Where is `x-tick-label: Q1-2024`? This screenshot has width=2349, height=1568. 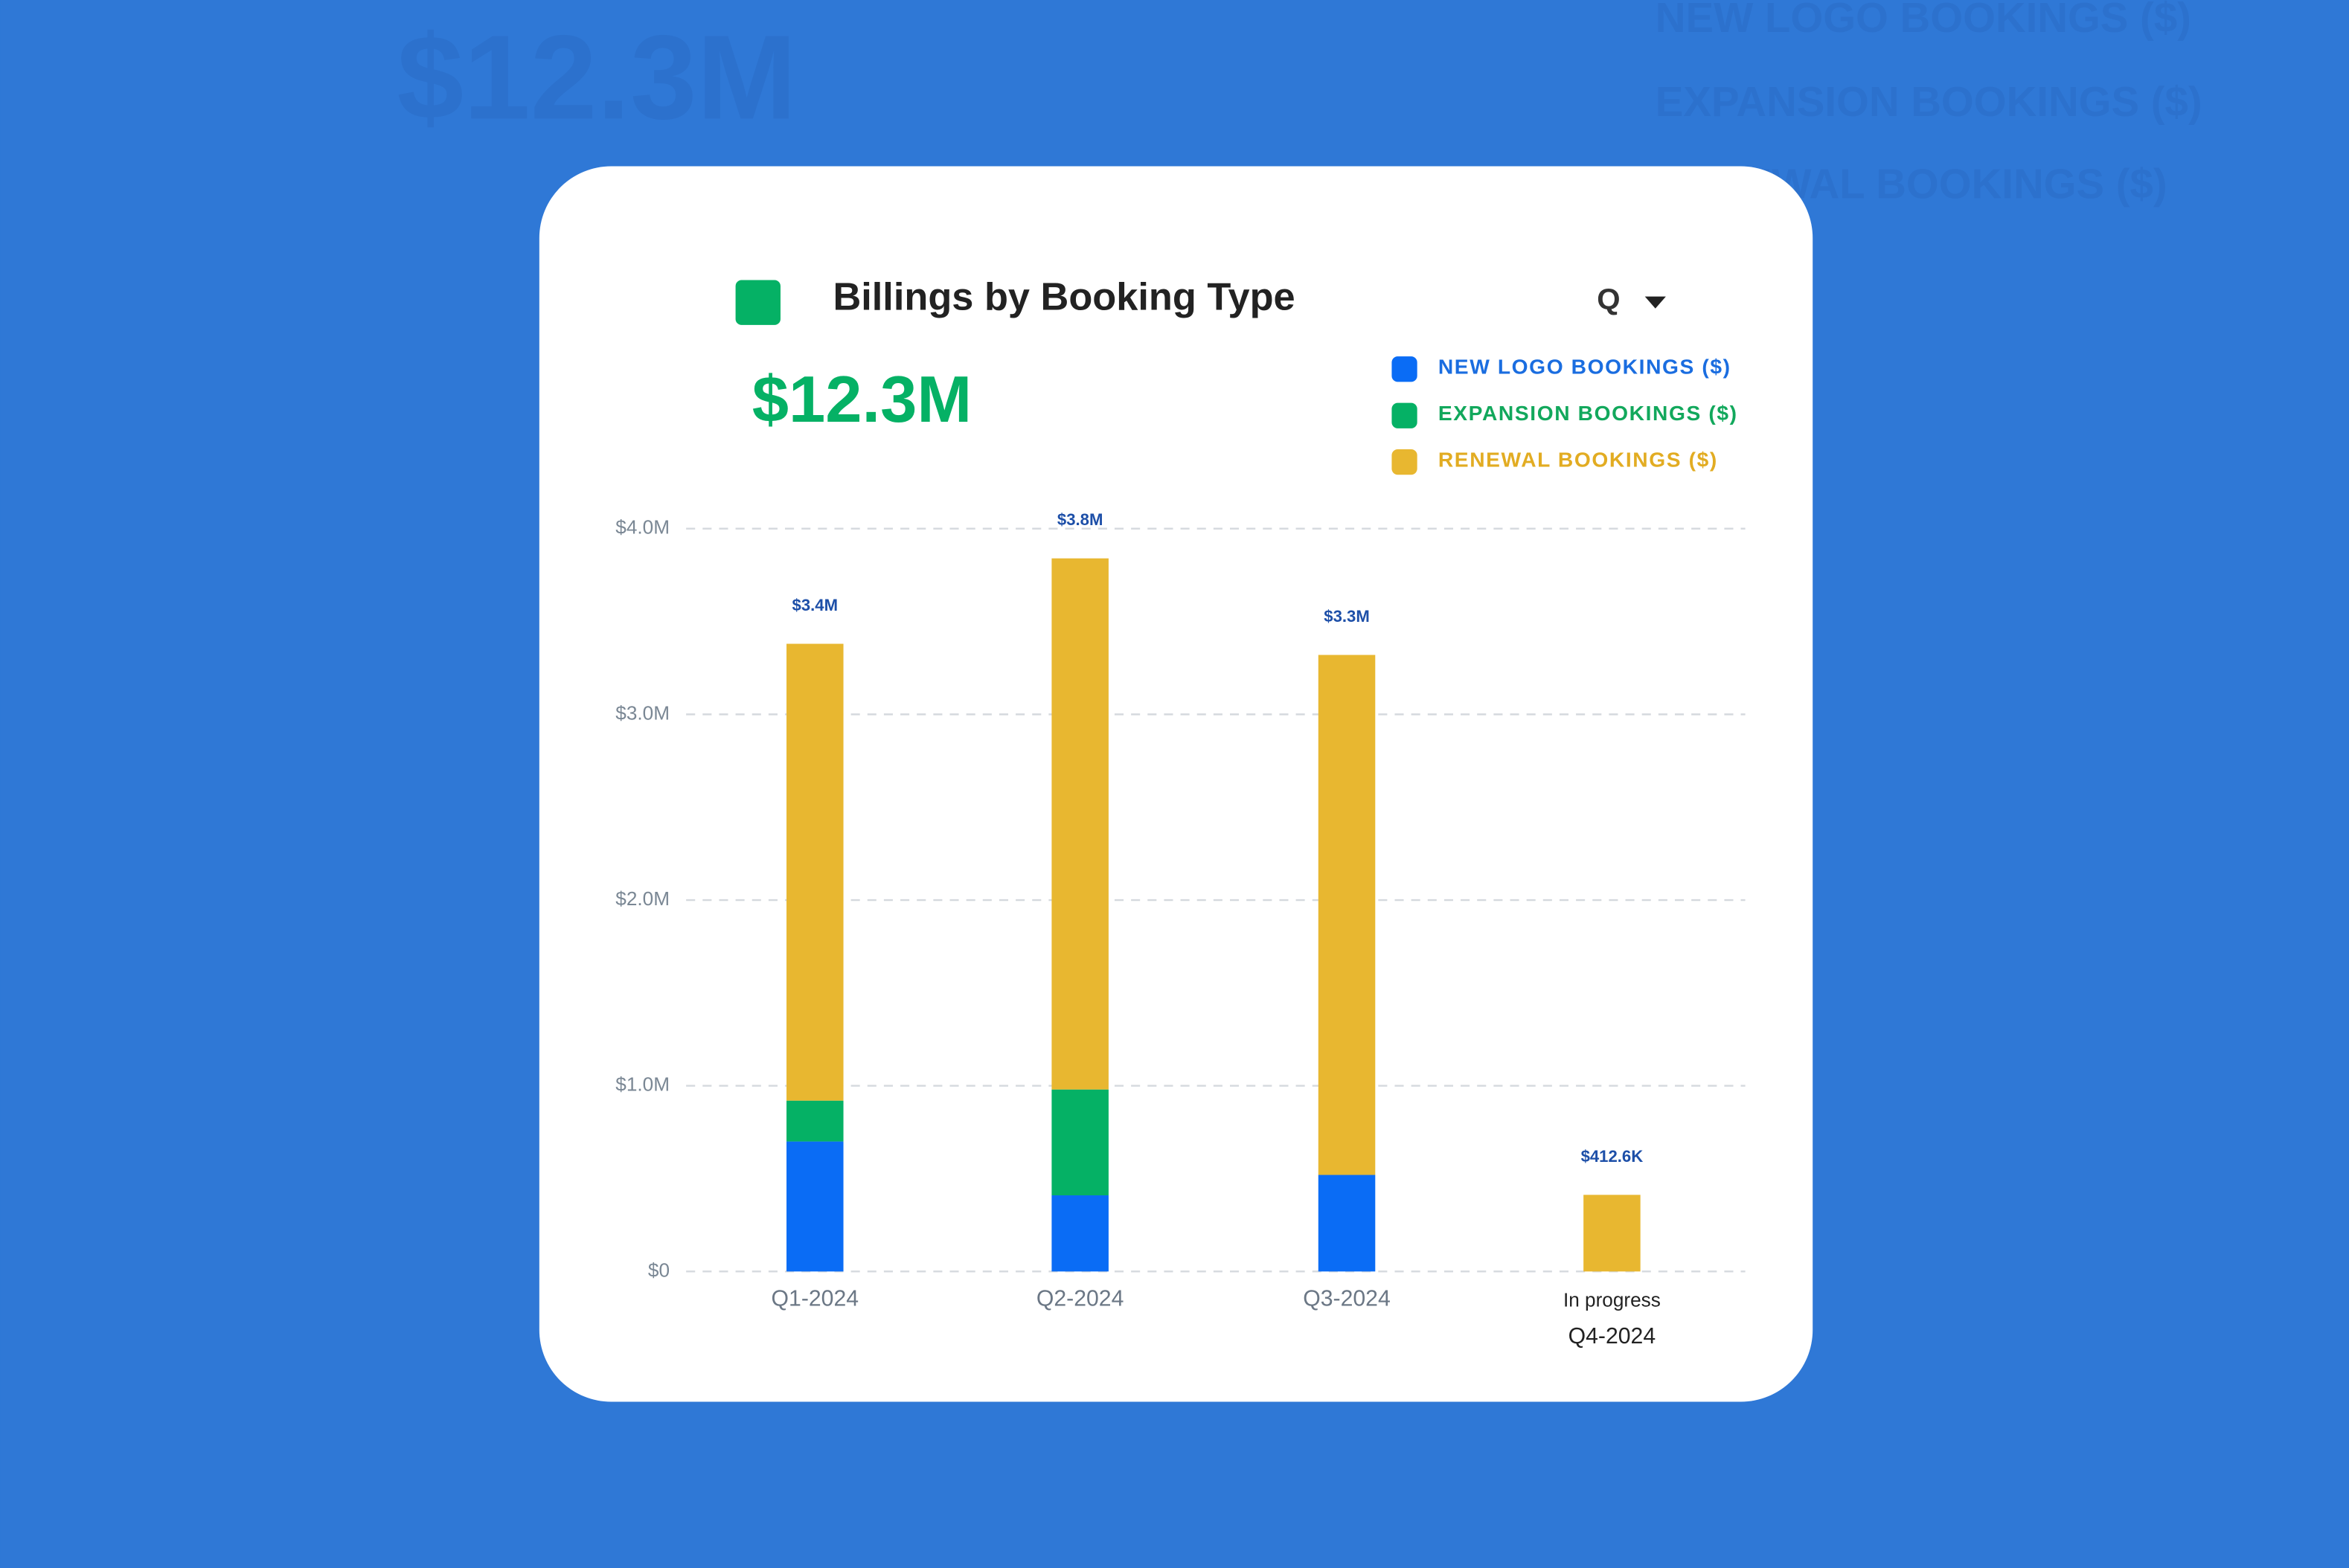 x-tick-label: Q1-2024 is located at coordinates (815, 1299).